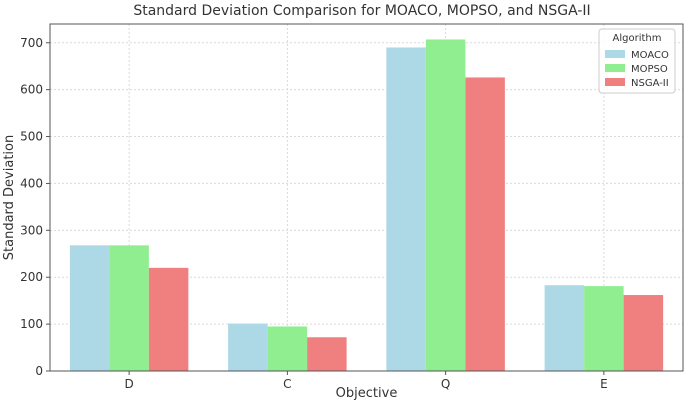 This screenshot has width=685, height=403. Describe the element at coordinates (643, 333) in the screenshot. I see `bar-nsga-ii-e` at that location.